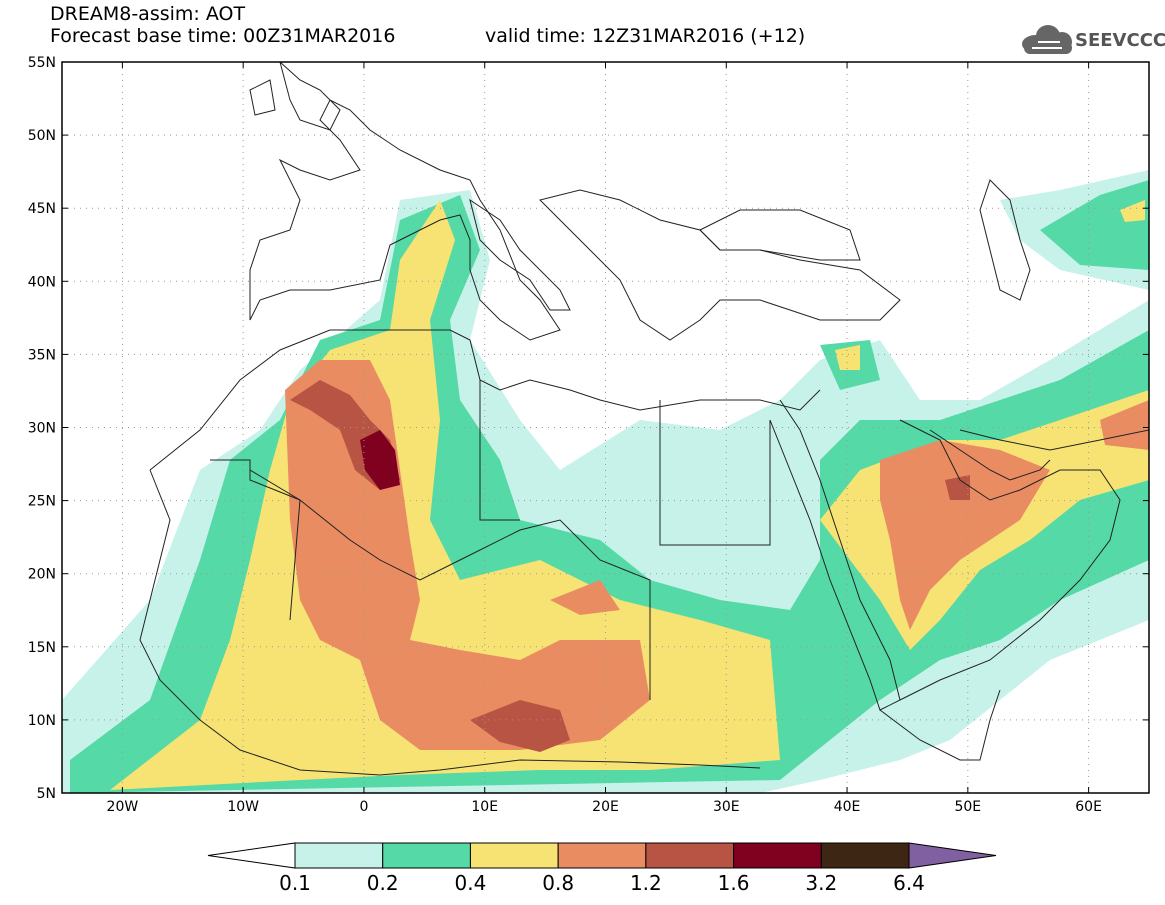 This screenshot has width=1165, height=905. I want to click on lat-label: 40N, so click(42, 282).